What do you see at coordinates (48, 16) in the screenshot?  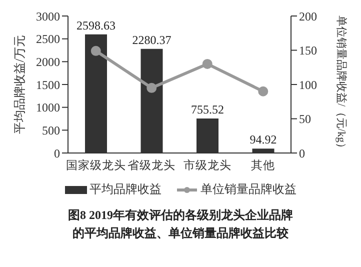 I see `y-tick-label: 3000` at bounding box center [48, 16].